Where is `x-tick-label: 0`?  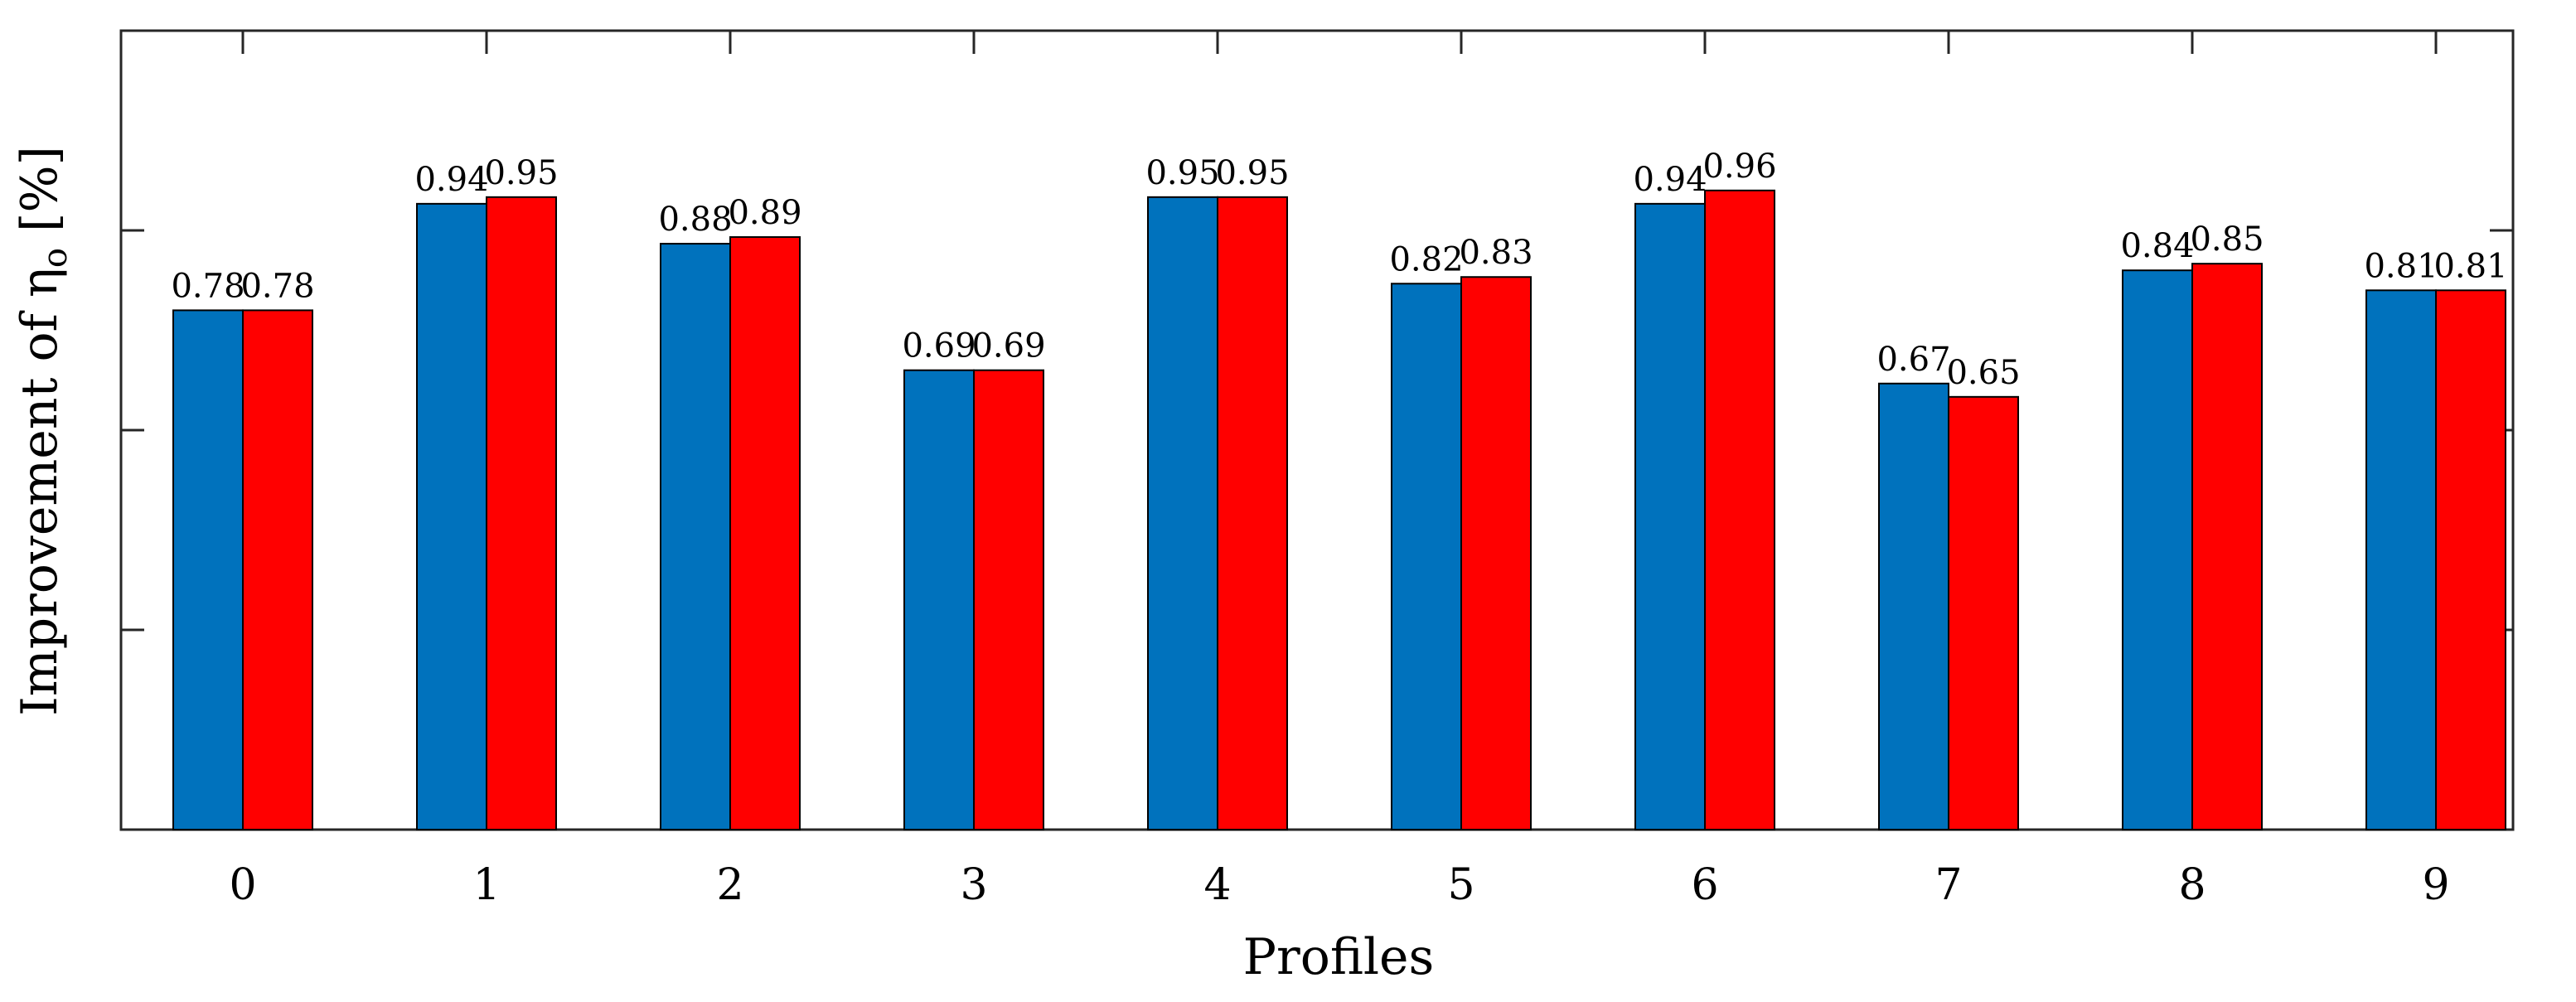
x-tick-label: 0 is located at coordinates (242, 885).